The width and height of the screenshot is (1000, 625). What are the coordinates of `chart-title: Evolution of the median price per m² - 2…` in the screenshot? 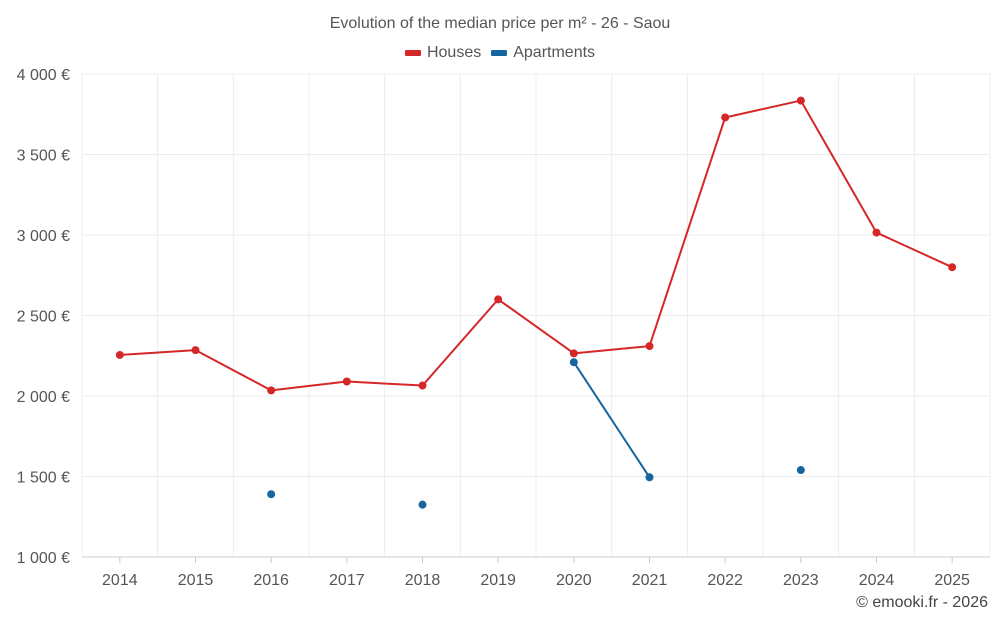 It's located at (500, 23).